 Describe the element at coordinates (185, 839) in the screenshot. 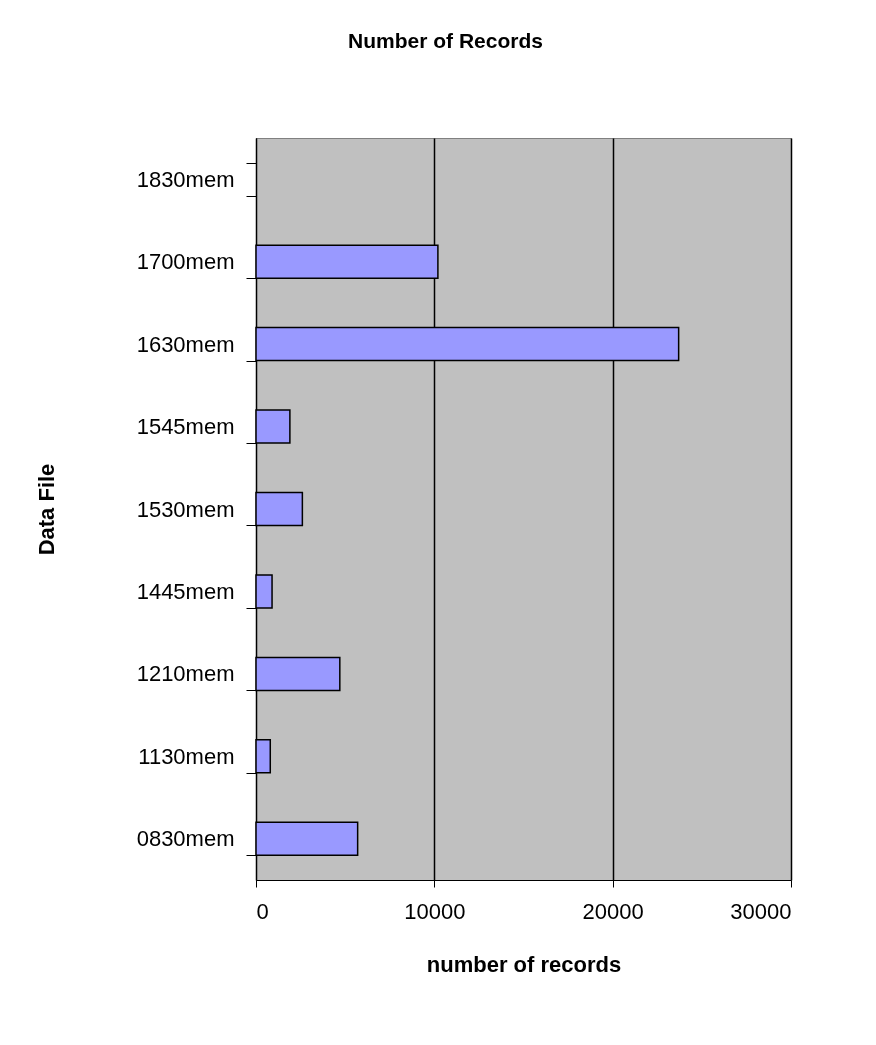

I see `y-tick-label: 0830mem` at that location.